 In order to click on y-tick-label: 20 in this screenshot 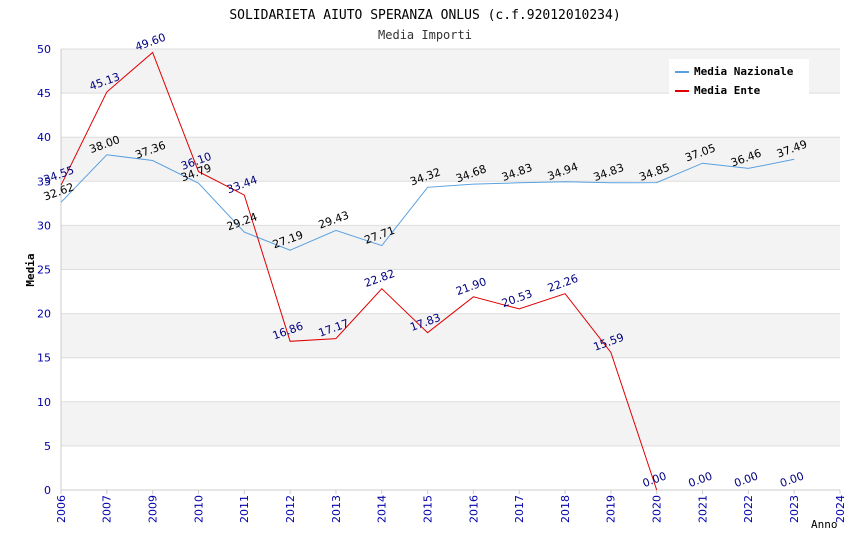, I will do `click(44, 314)`.